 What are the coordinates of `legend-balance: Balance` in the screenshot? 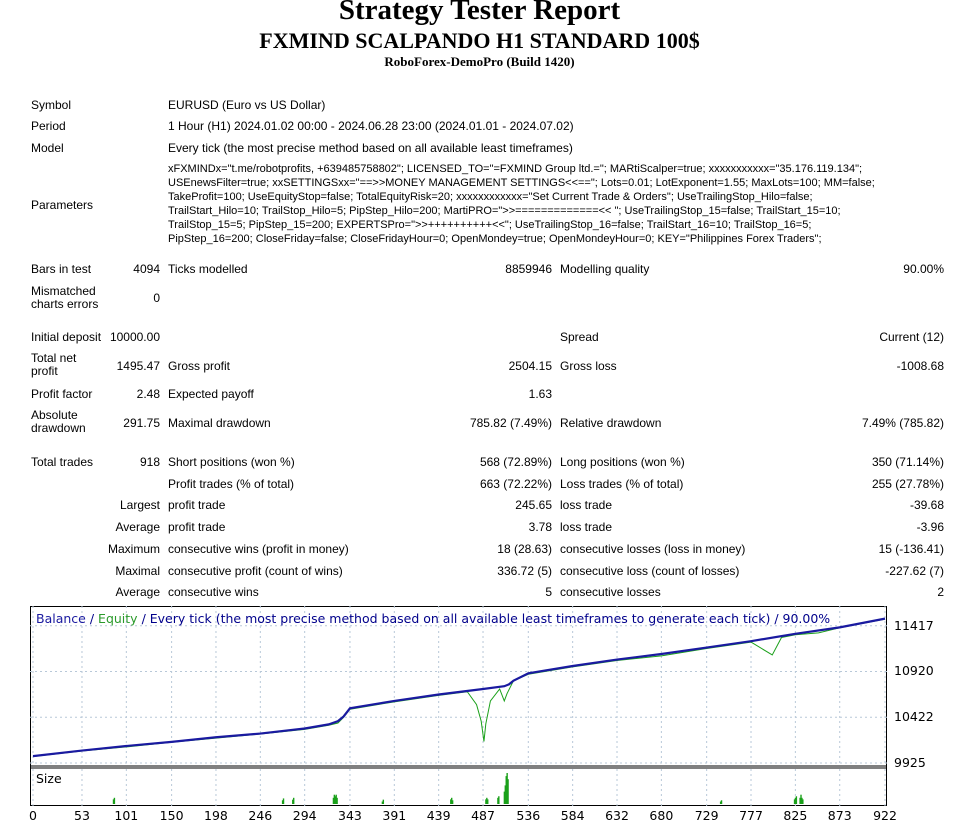 It's located at (61, 618).